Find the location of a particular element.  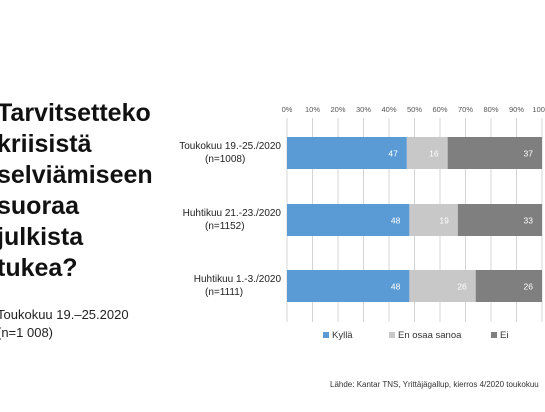

x-tick-label: 30% is located at coordinates (363, 109).